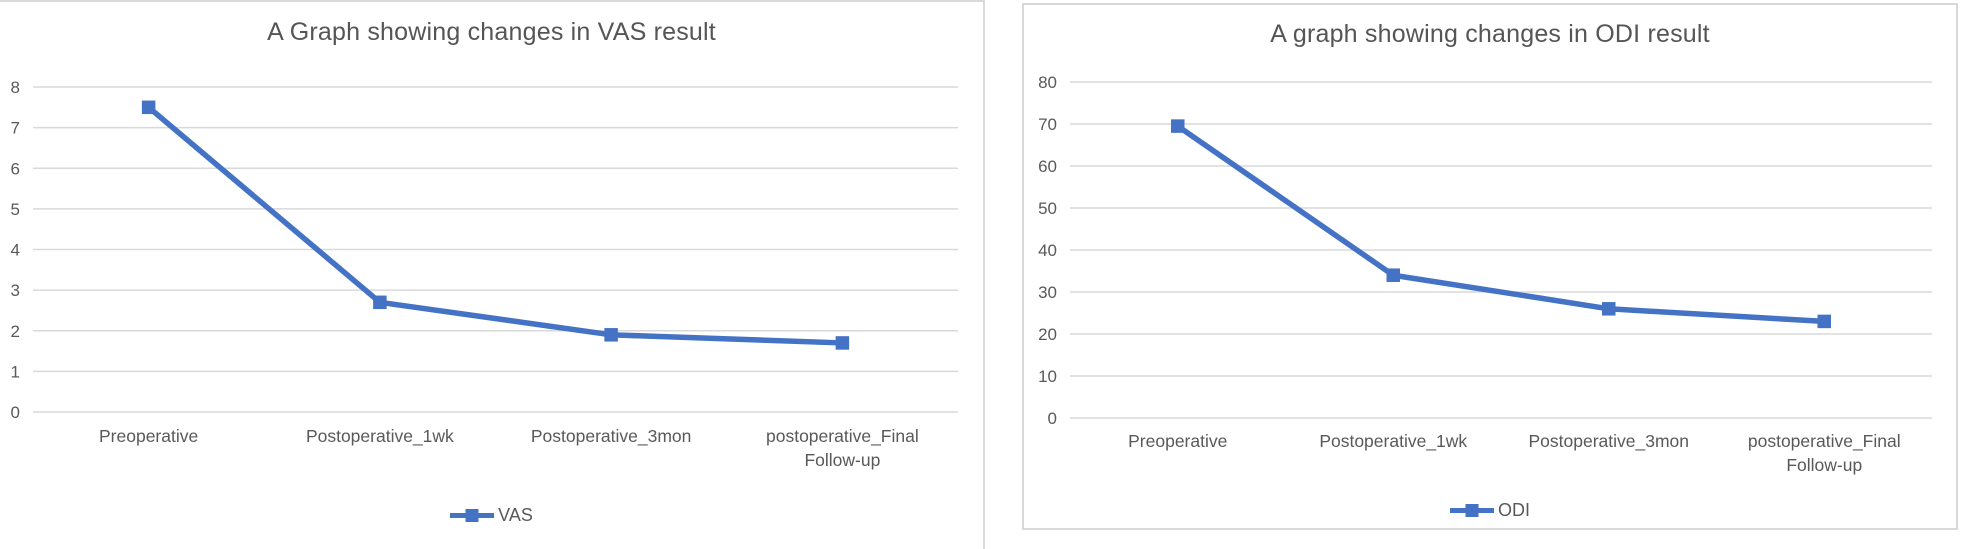 This screenshot has width=1962, height=549. What do you see at coordinates (15, 128) in the screenshot?
I see `y-tick-label: 7` at bounding box center [15, 128].